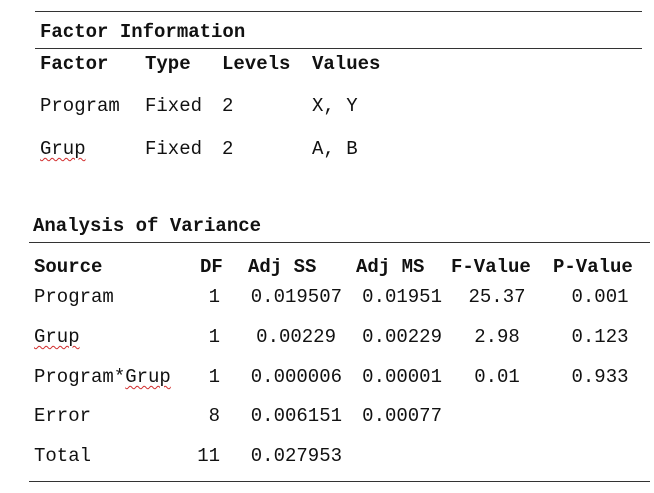 The height and width of the screenshot is (493, 654). I want to click on anova-cell-adj-ms: 0.01951, so click(402, 297).